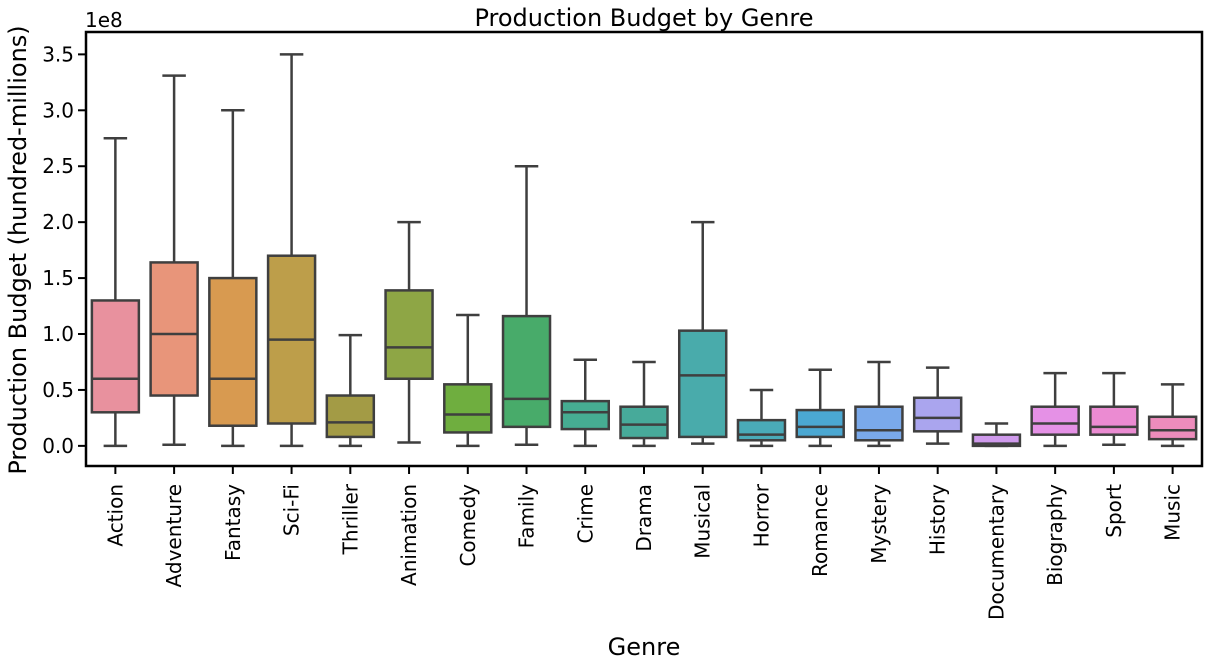 The width and height of the screenshot is (1209, 667). I want to click on box-animation, so click(409, 332).